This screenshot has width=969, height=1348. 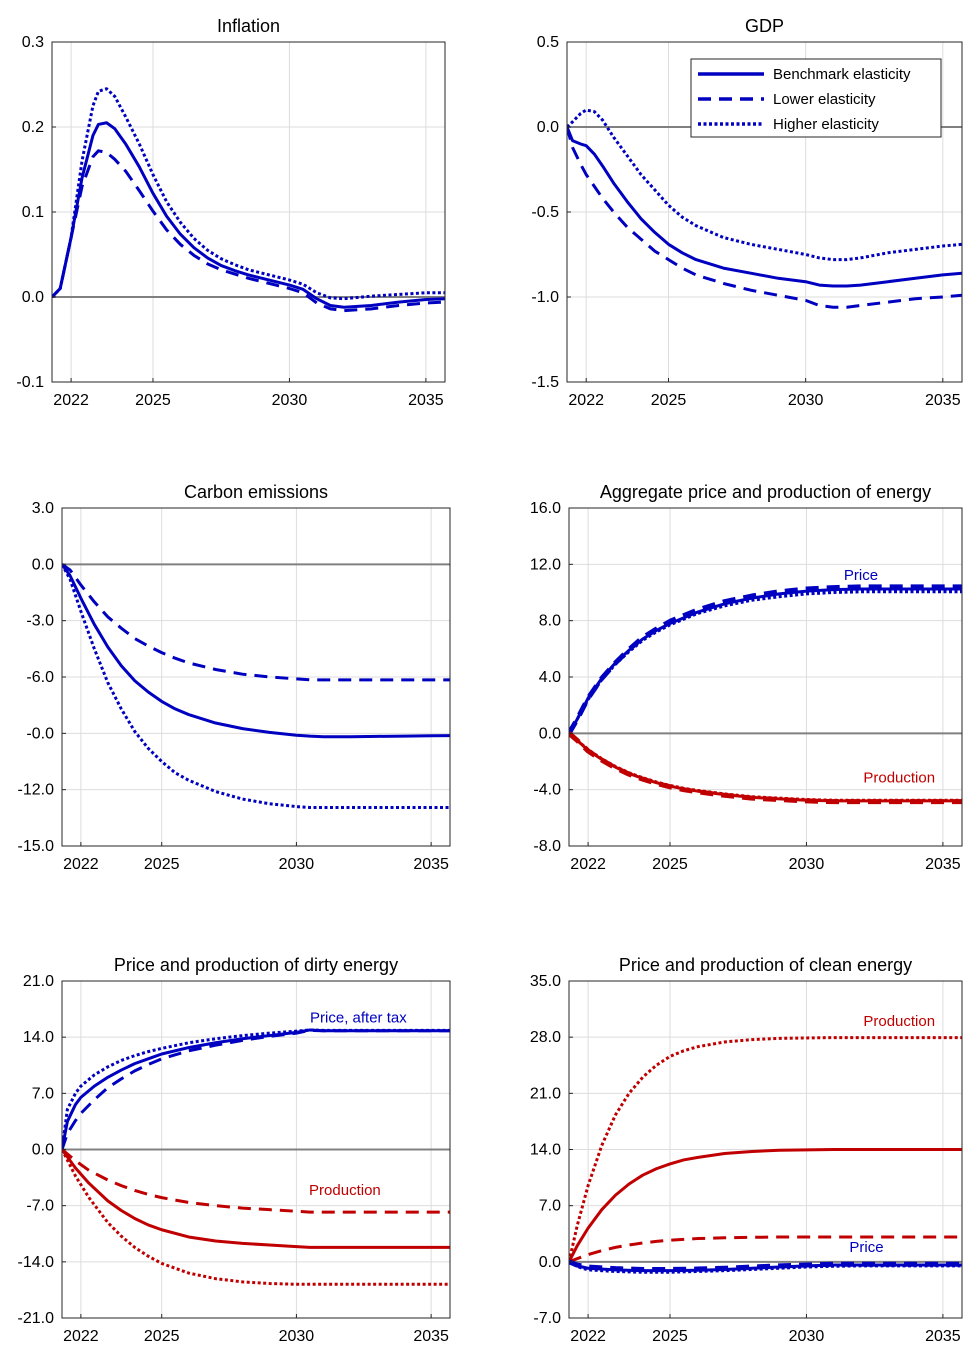 What do you see at coordinates (842, 74) in the screenshot?
I see `legend-label: Benchmark elasticity` at bounding box center [842, 74].